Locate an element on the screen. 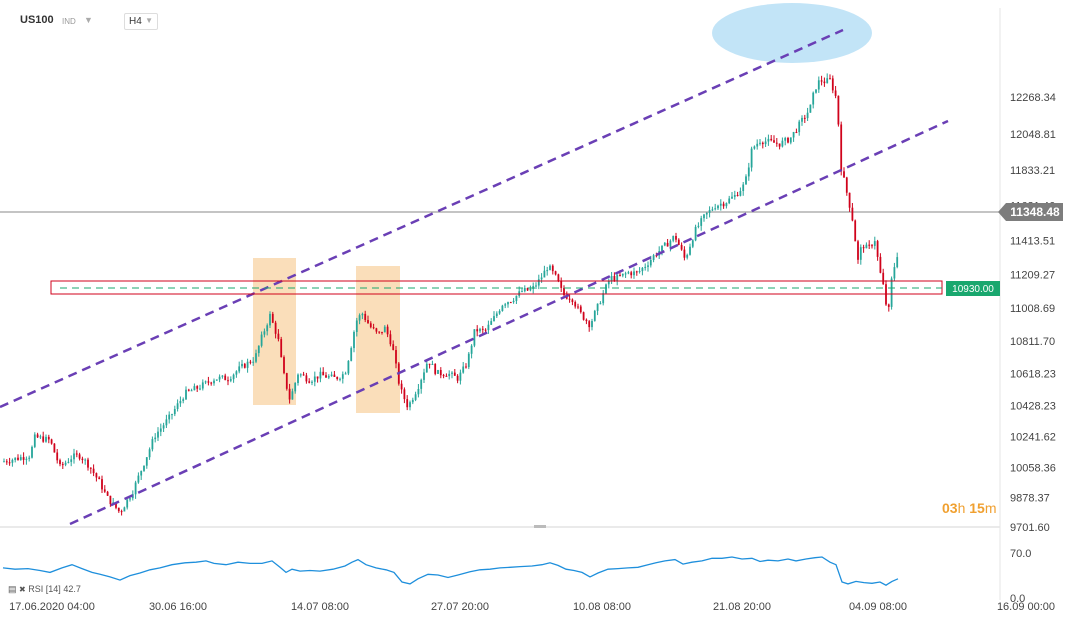  indicator-settings-icon: ▤ is located at coordinates (12, 589).